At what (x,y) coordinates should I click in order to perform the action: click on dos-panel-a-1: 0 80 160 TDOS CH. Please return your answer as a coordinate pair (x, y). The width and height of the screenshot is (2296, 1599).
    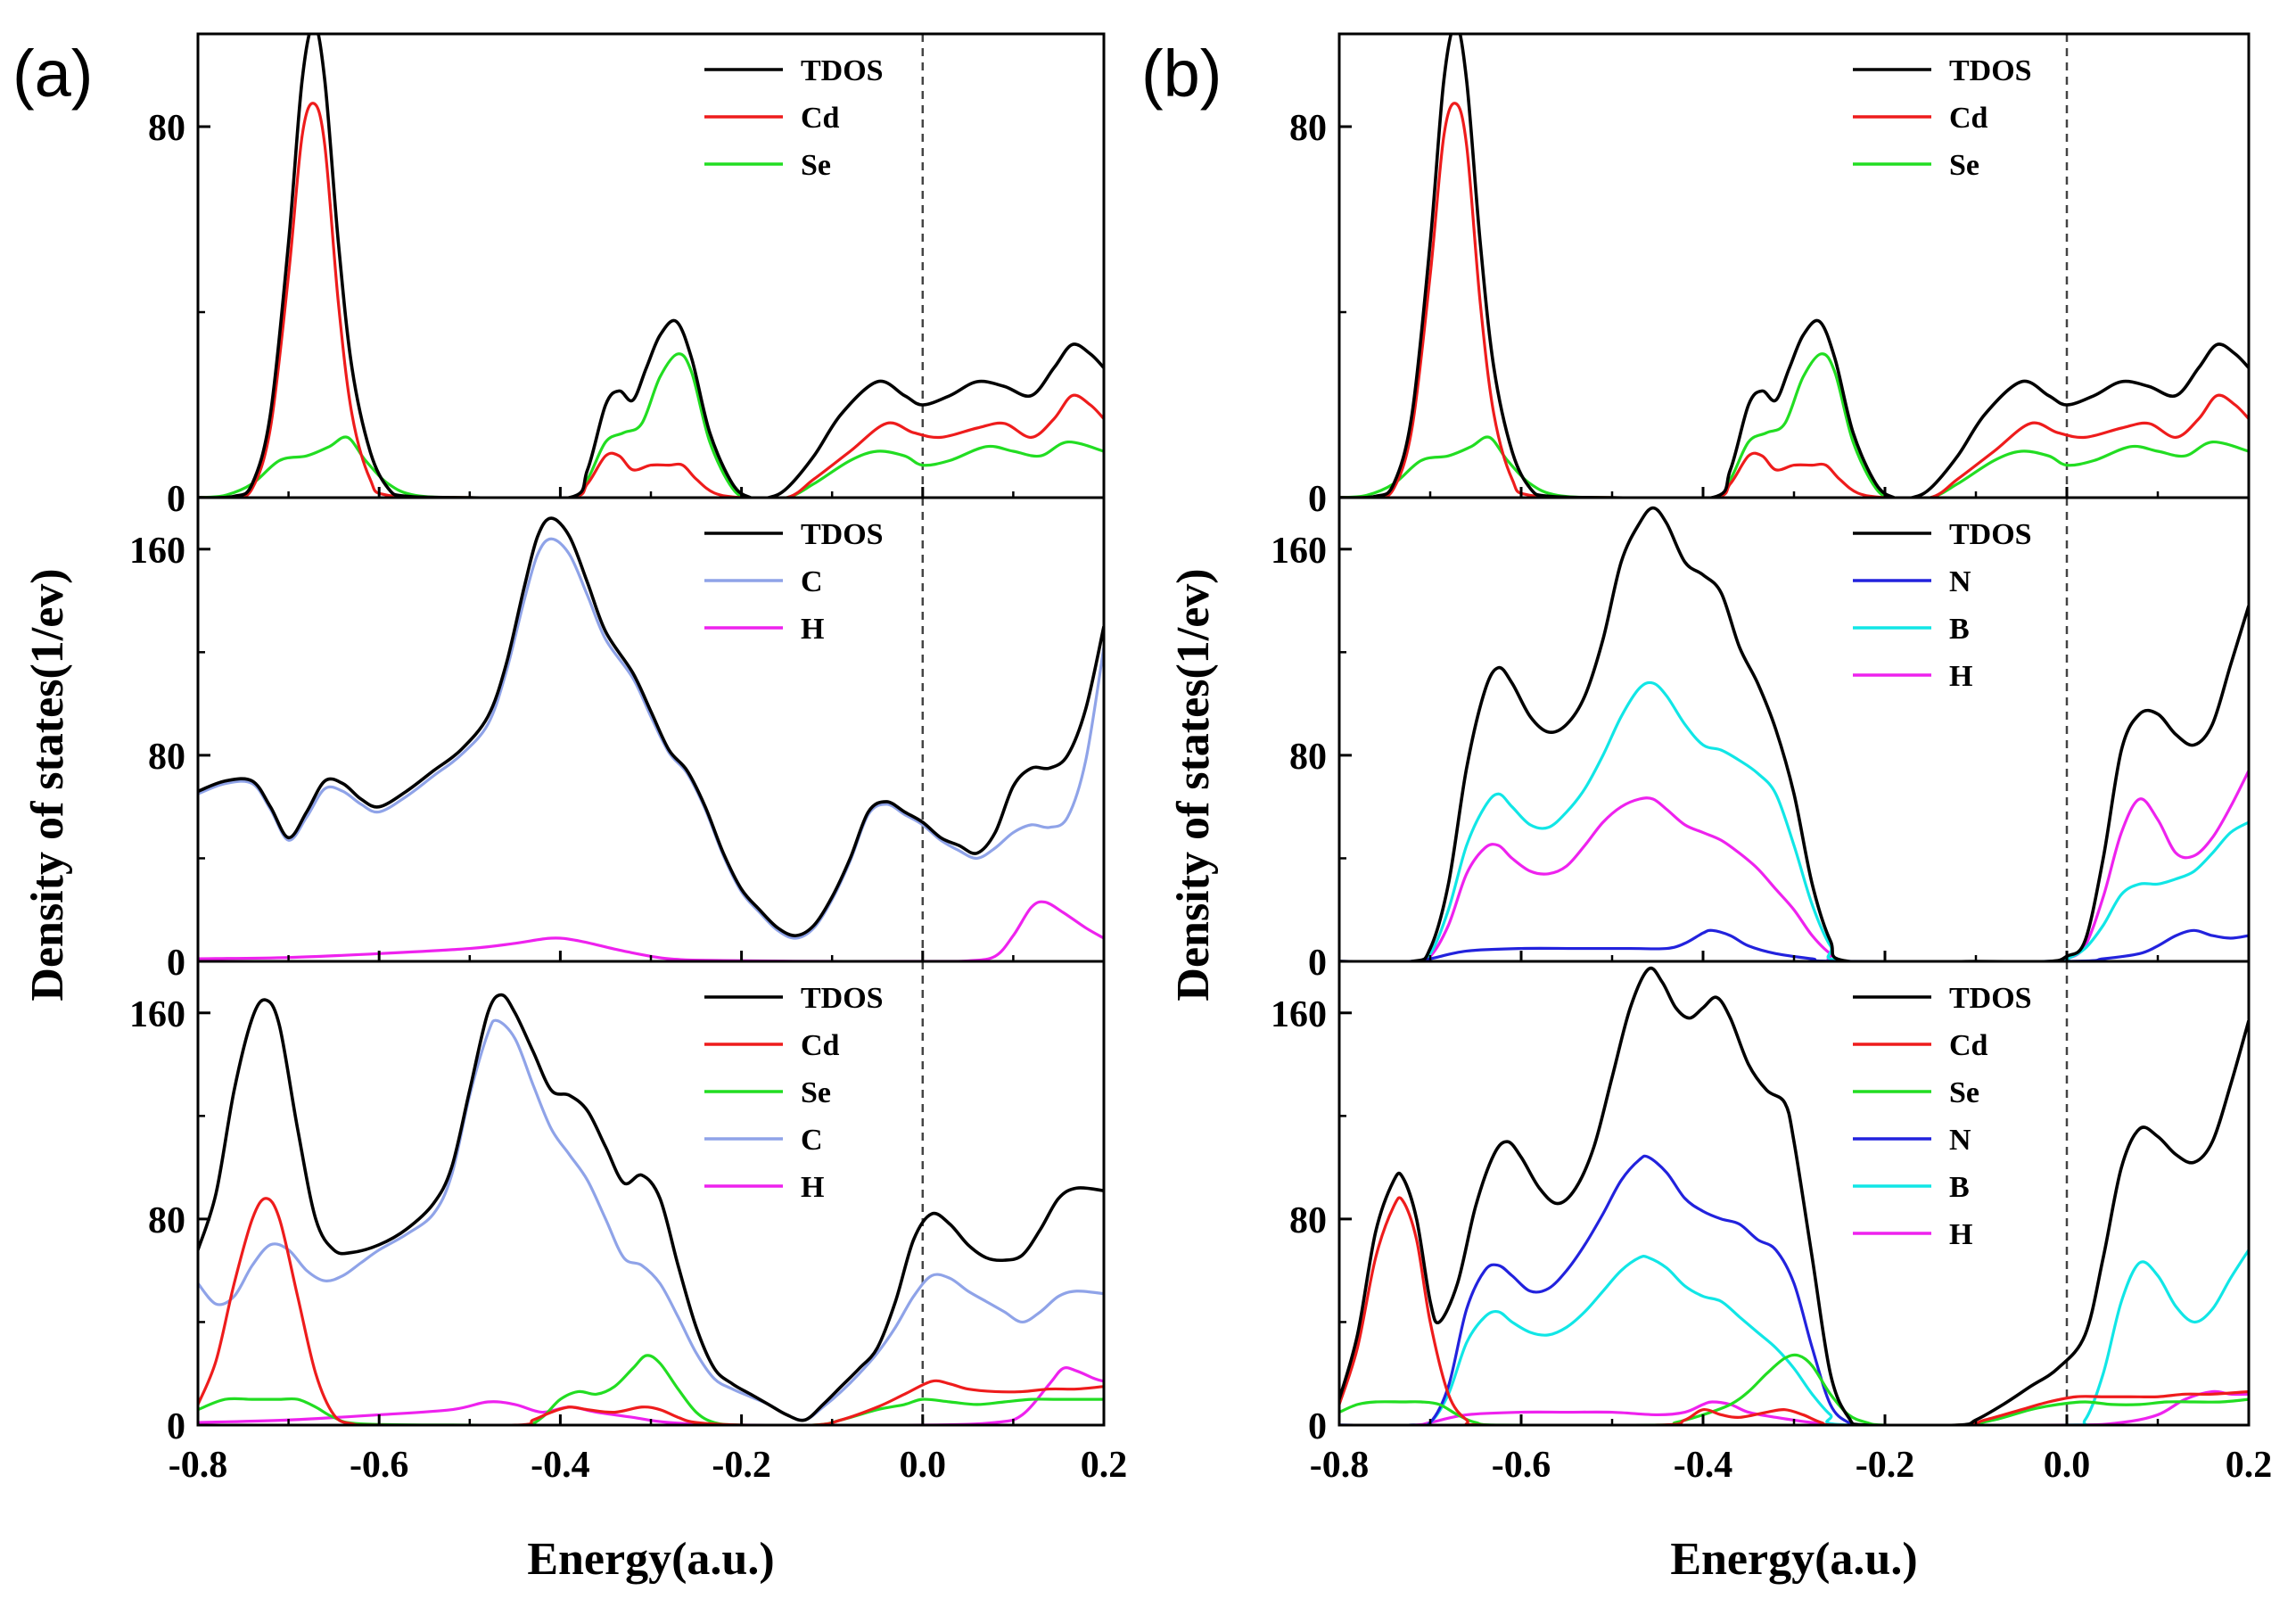
    Looking at the image, I should click on (617, 740).